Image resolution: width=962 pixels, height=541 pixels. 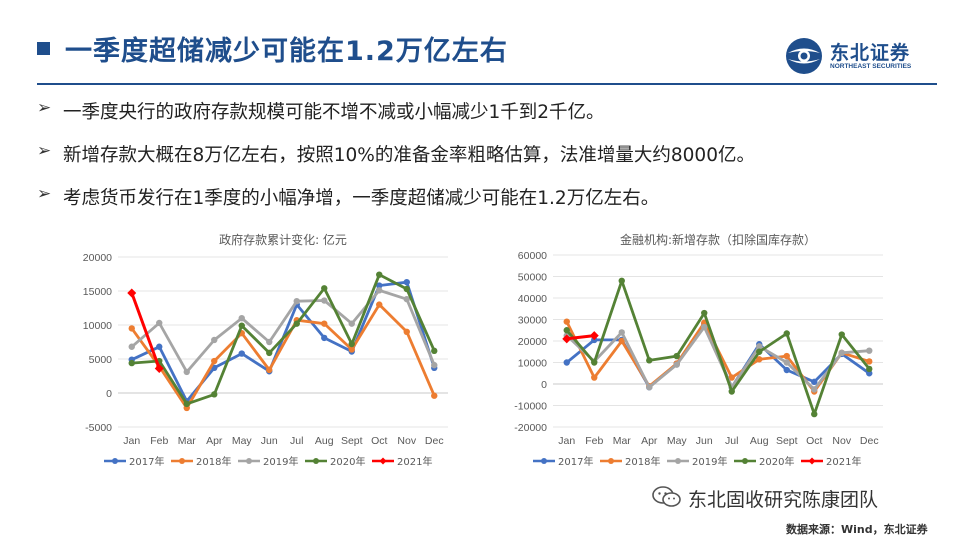 I want to click on y-tick-label: -5000, so click(x=98, y=428).